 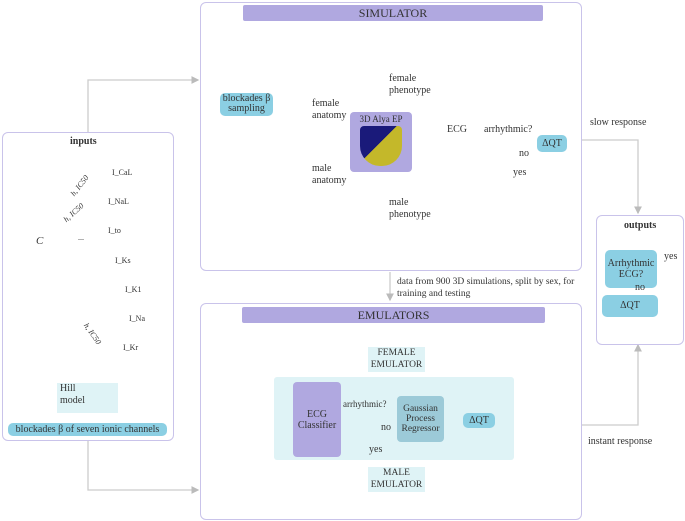 What do you see at coordinates (640, 287) in the screenshot?
I see `out-no-label: no` at bounding box center [640, 287].